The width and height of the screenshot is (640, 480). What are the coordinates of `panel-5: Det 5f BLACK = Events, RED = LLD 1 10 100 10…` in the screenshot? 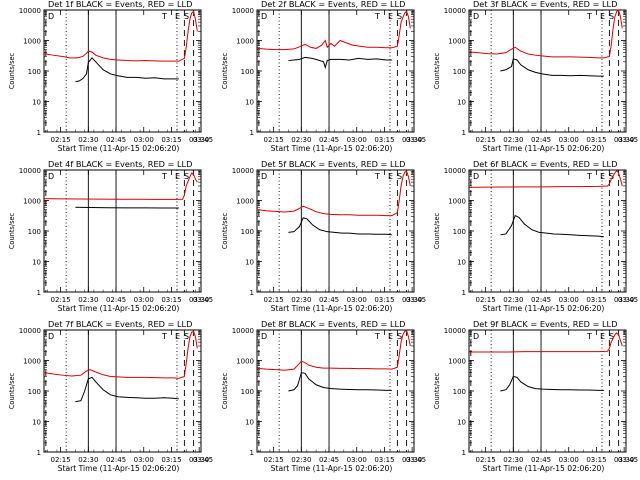 It's located at (323, 236).